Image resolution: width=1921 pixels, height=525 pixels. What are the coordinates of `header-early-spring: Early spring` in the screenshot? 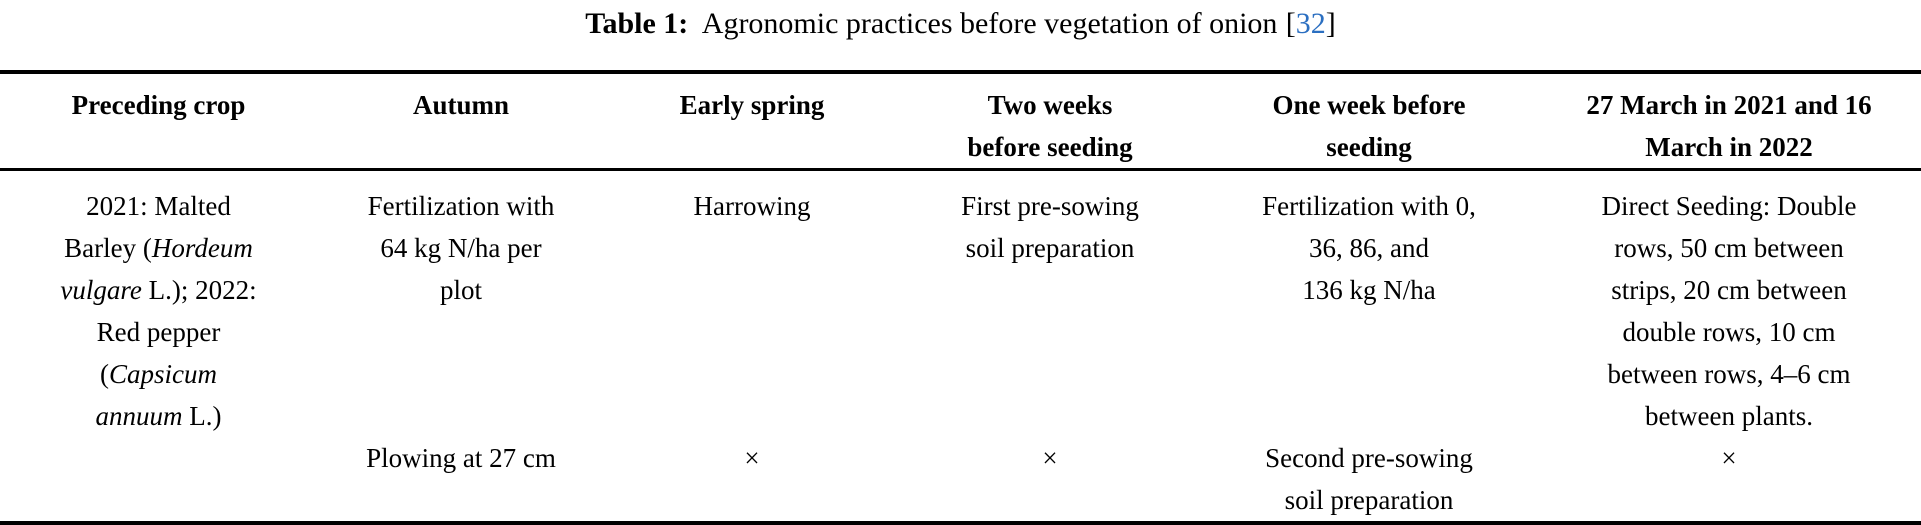 It's located at (752, 121).